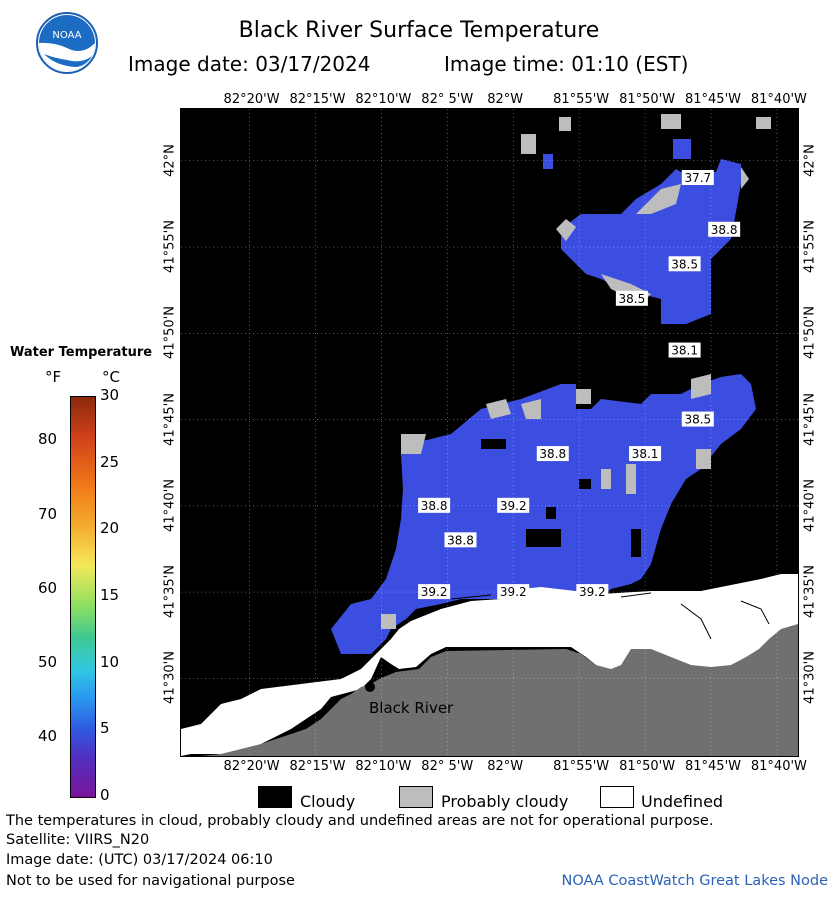 This screenshot has width=838, height=897. I want to click on colorbar-tick-c: 15, so click(110, 595).